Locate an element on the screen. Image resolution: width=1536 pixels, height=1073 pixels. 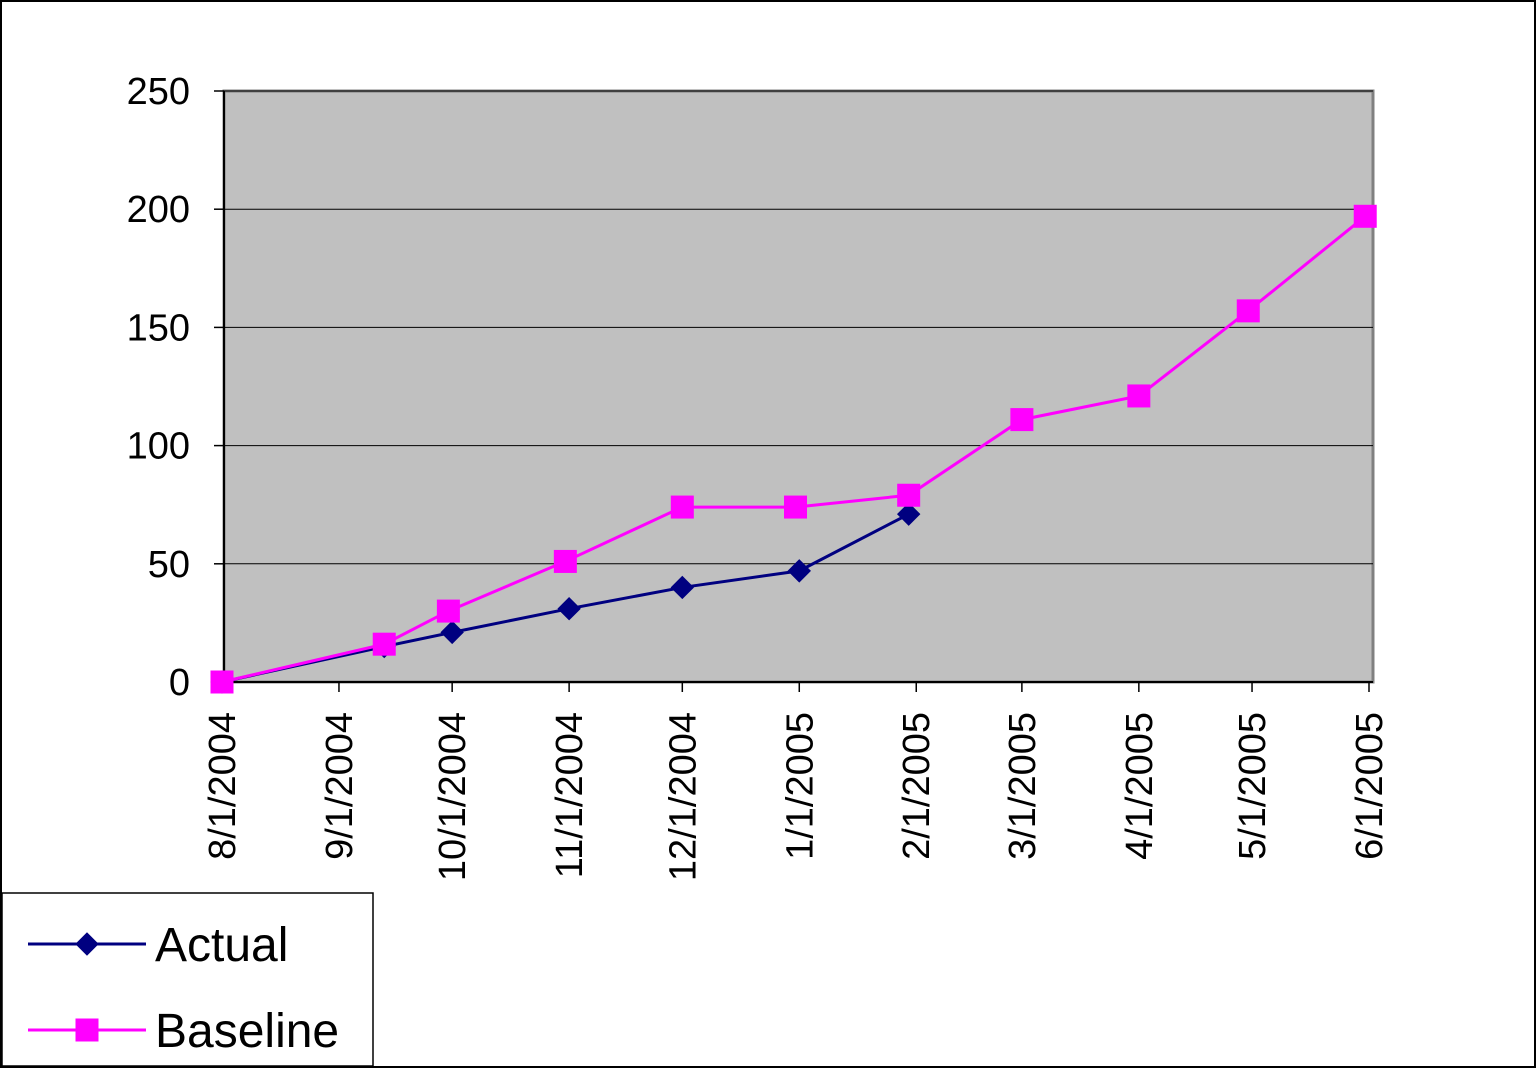
x-tick-label: 1/1/2005 is located at coordinates (800, 786).